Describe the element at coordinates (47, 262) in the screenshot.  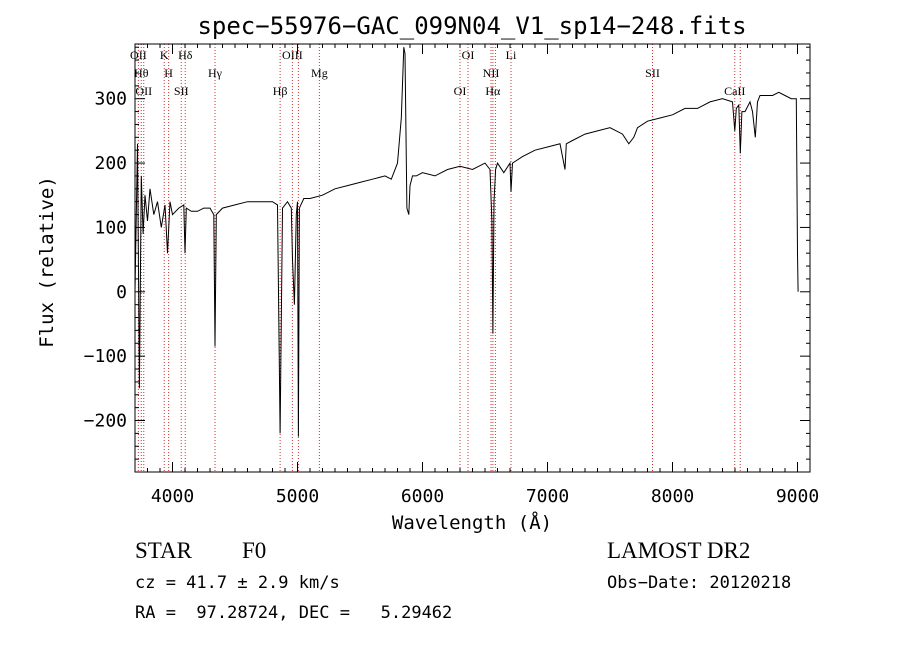
I see `y-axis-label: Flux (relative)` at that location.